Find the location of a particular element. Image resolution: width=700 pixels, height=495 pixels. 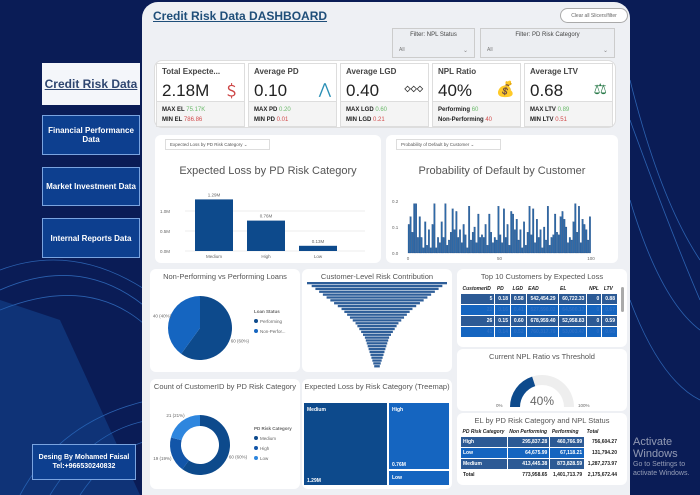

scrollbar is located at coordinates (622, 299).